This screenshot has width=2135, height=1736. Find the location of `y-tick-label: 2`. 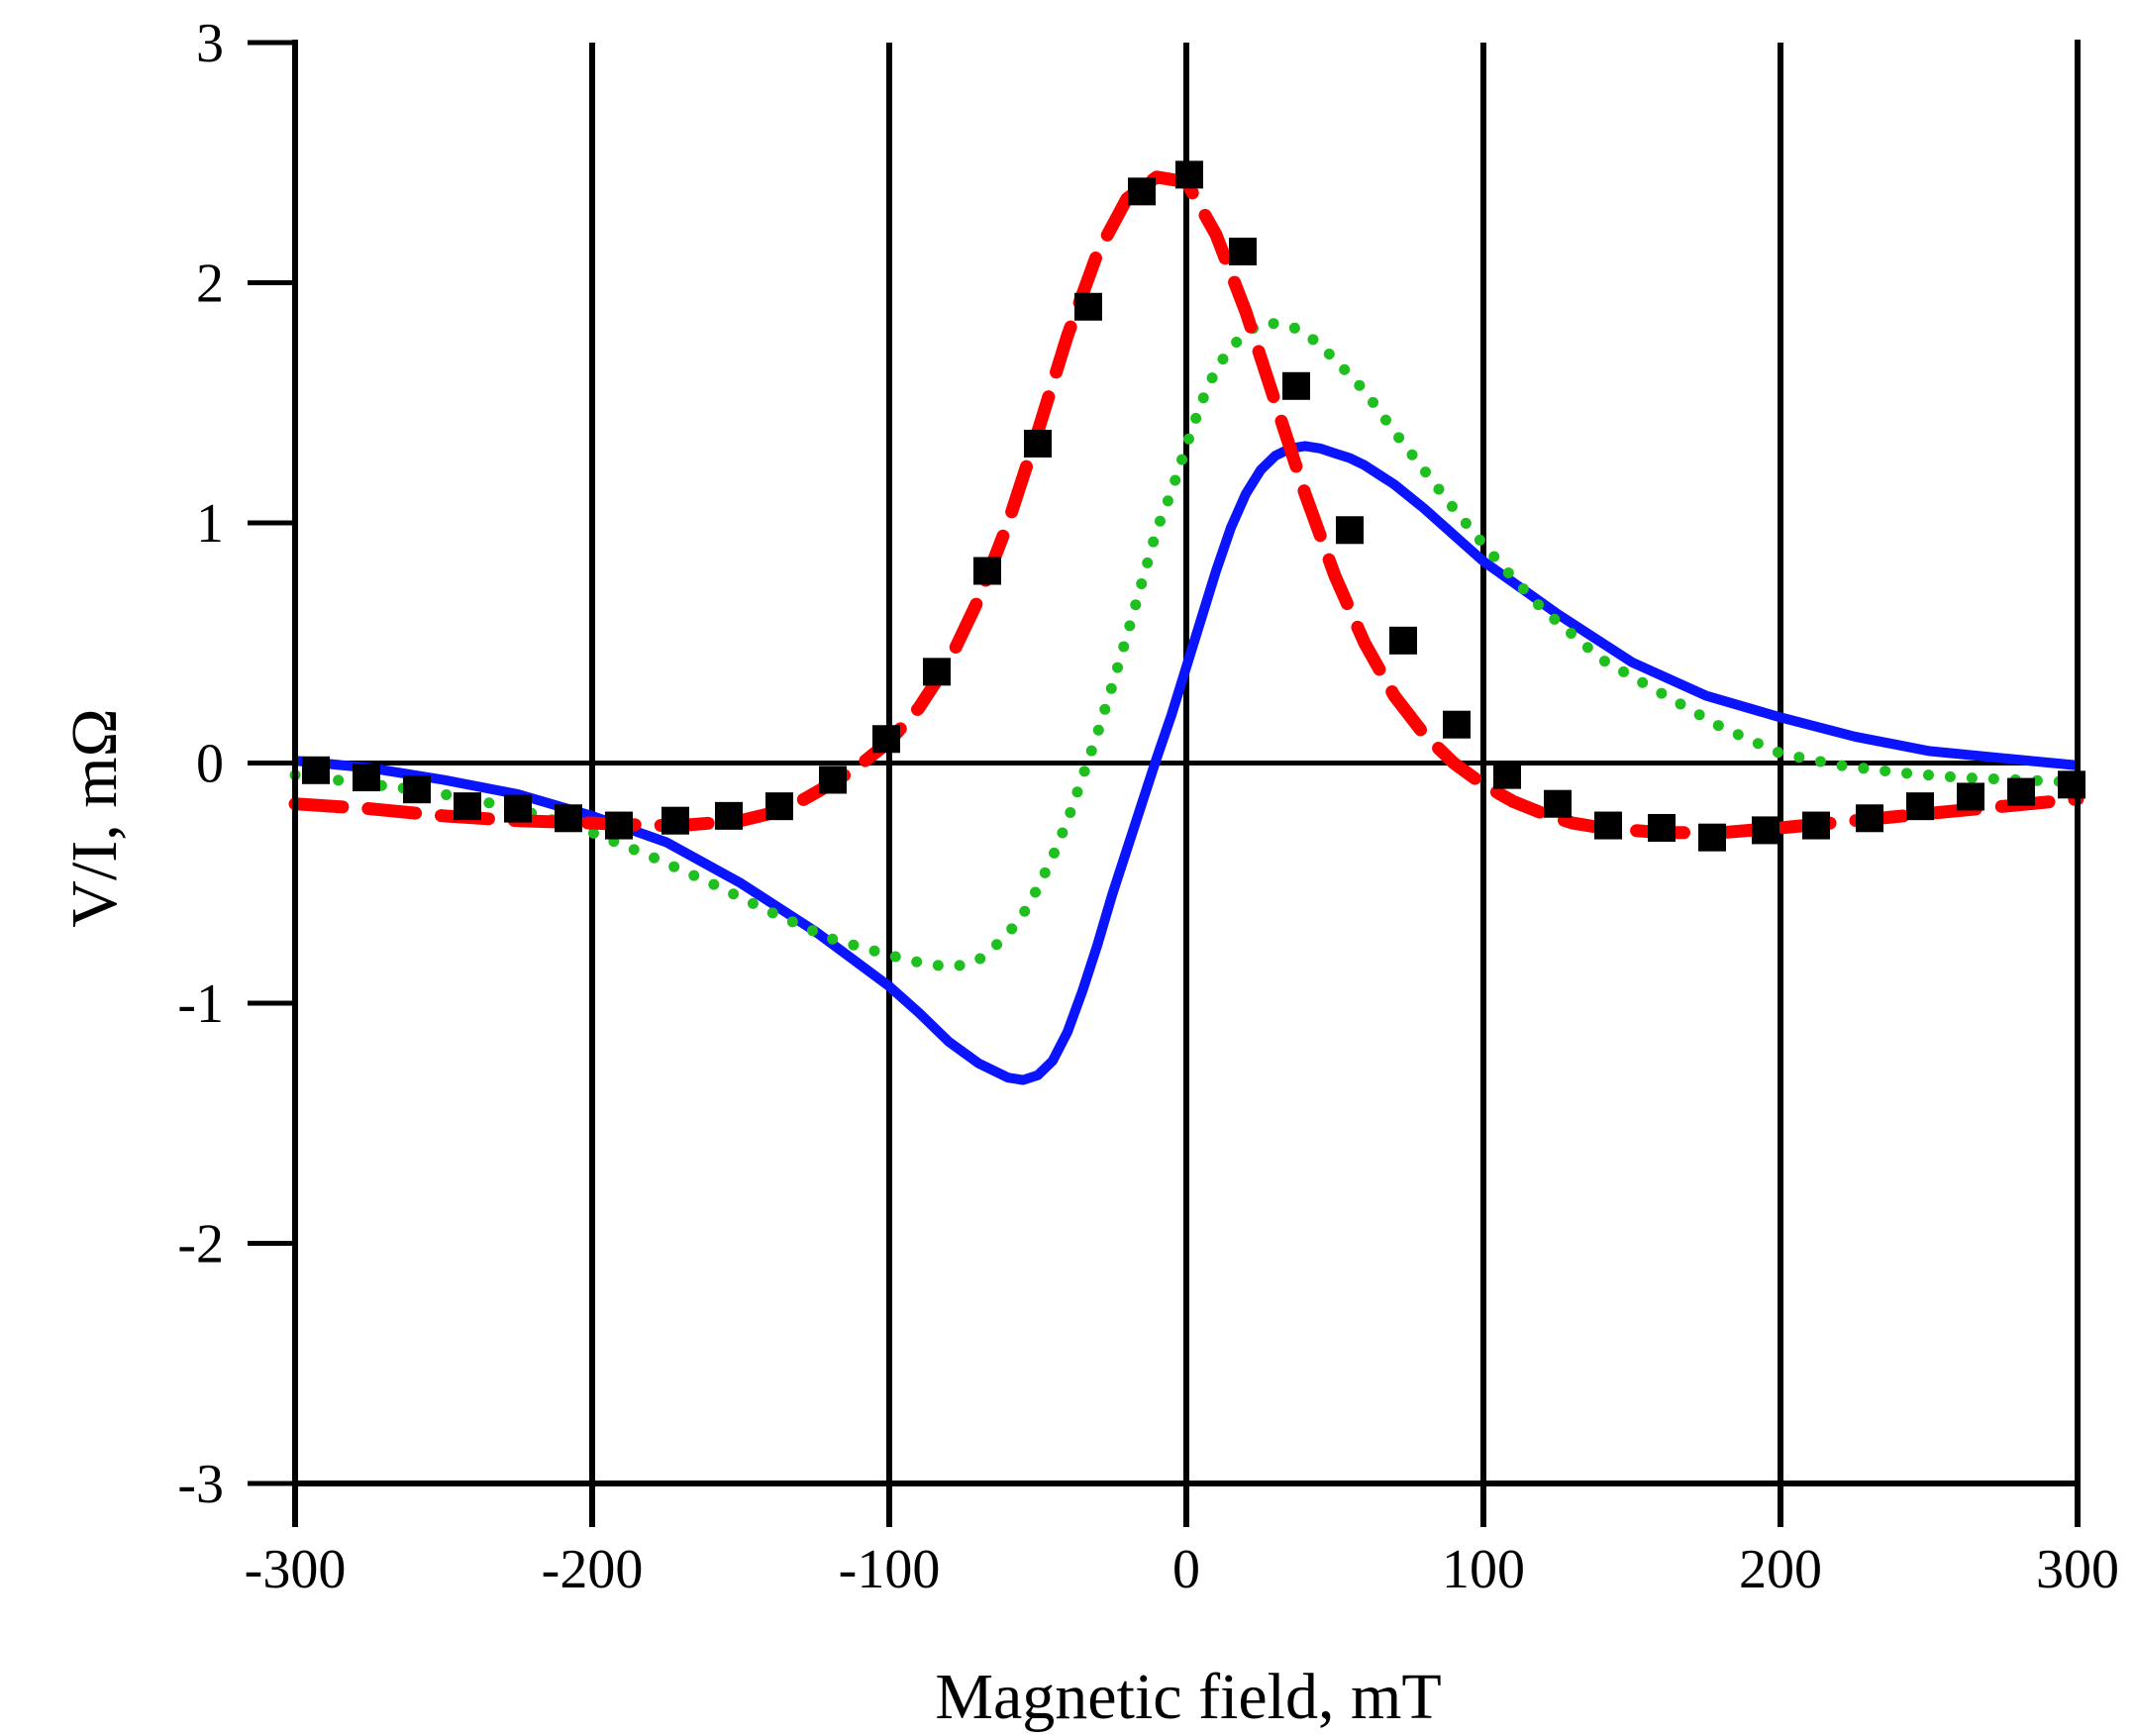

y-tick-label: 2 is located at coordinates (210, 284).